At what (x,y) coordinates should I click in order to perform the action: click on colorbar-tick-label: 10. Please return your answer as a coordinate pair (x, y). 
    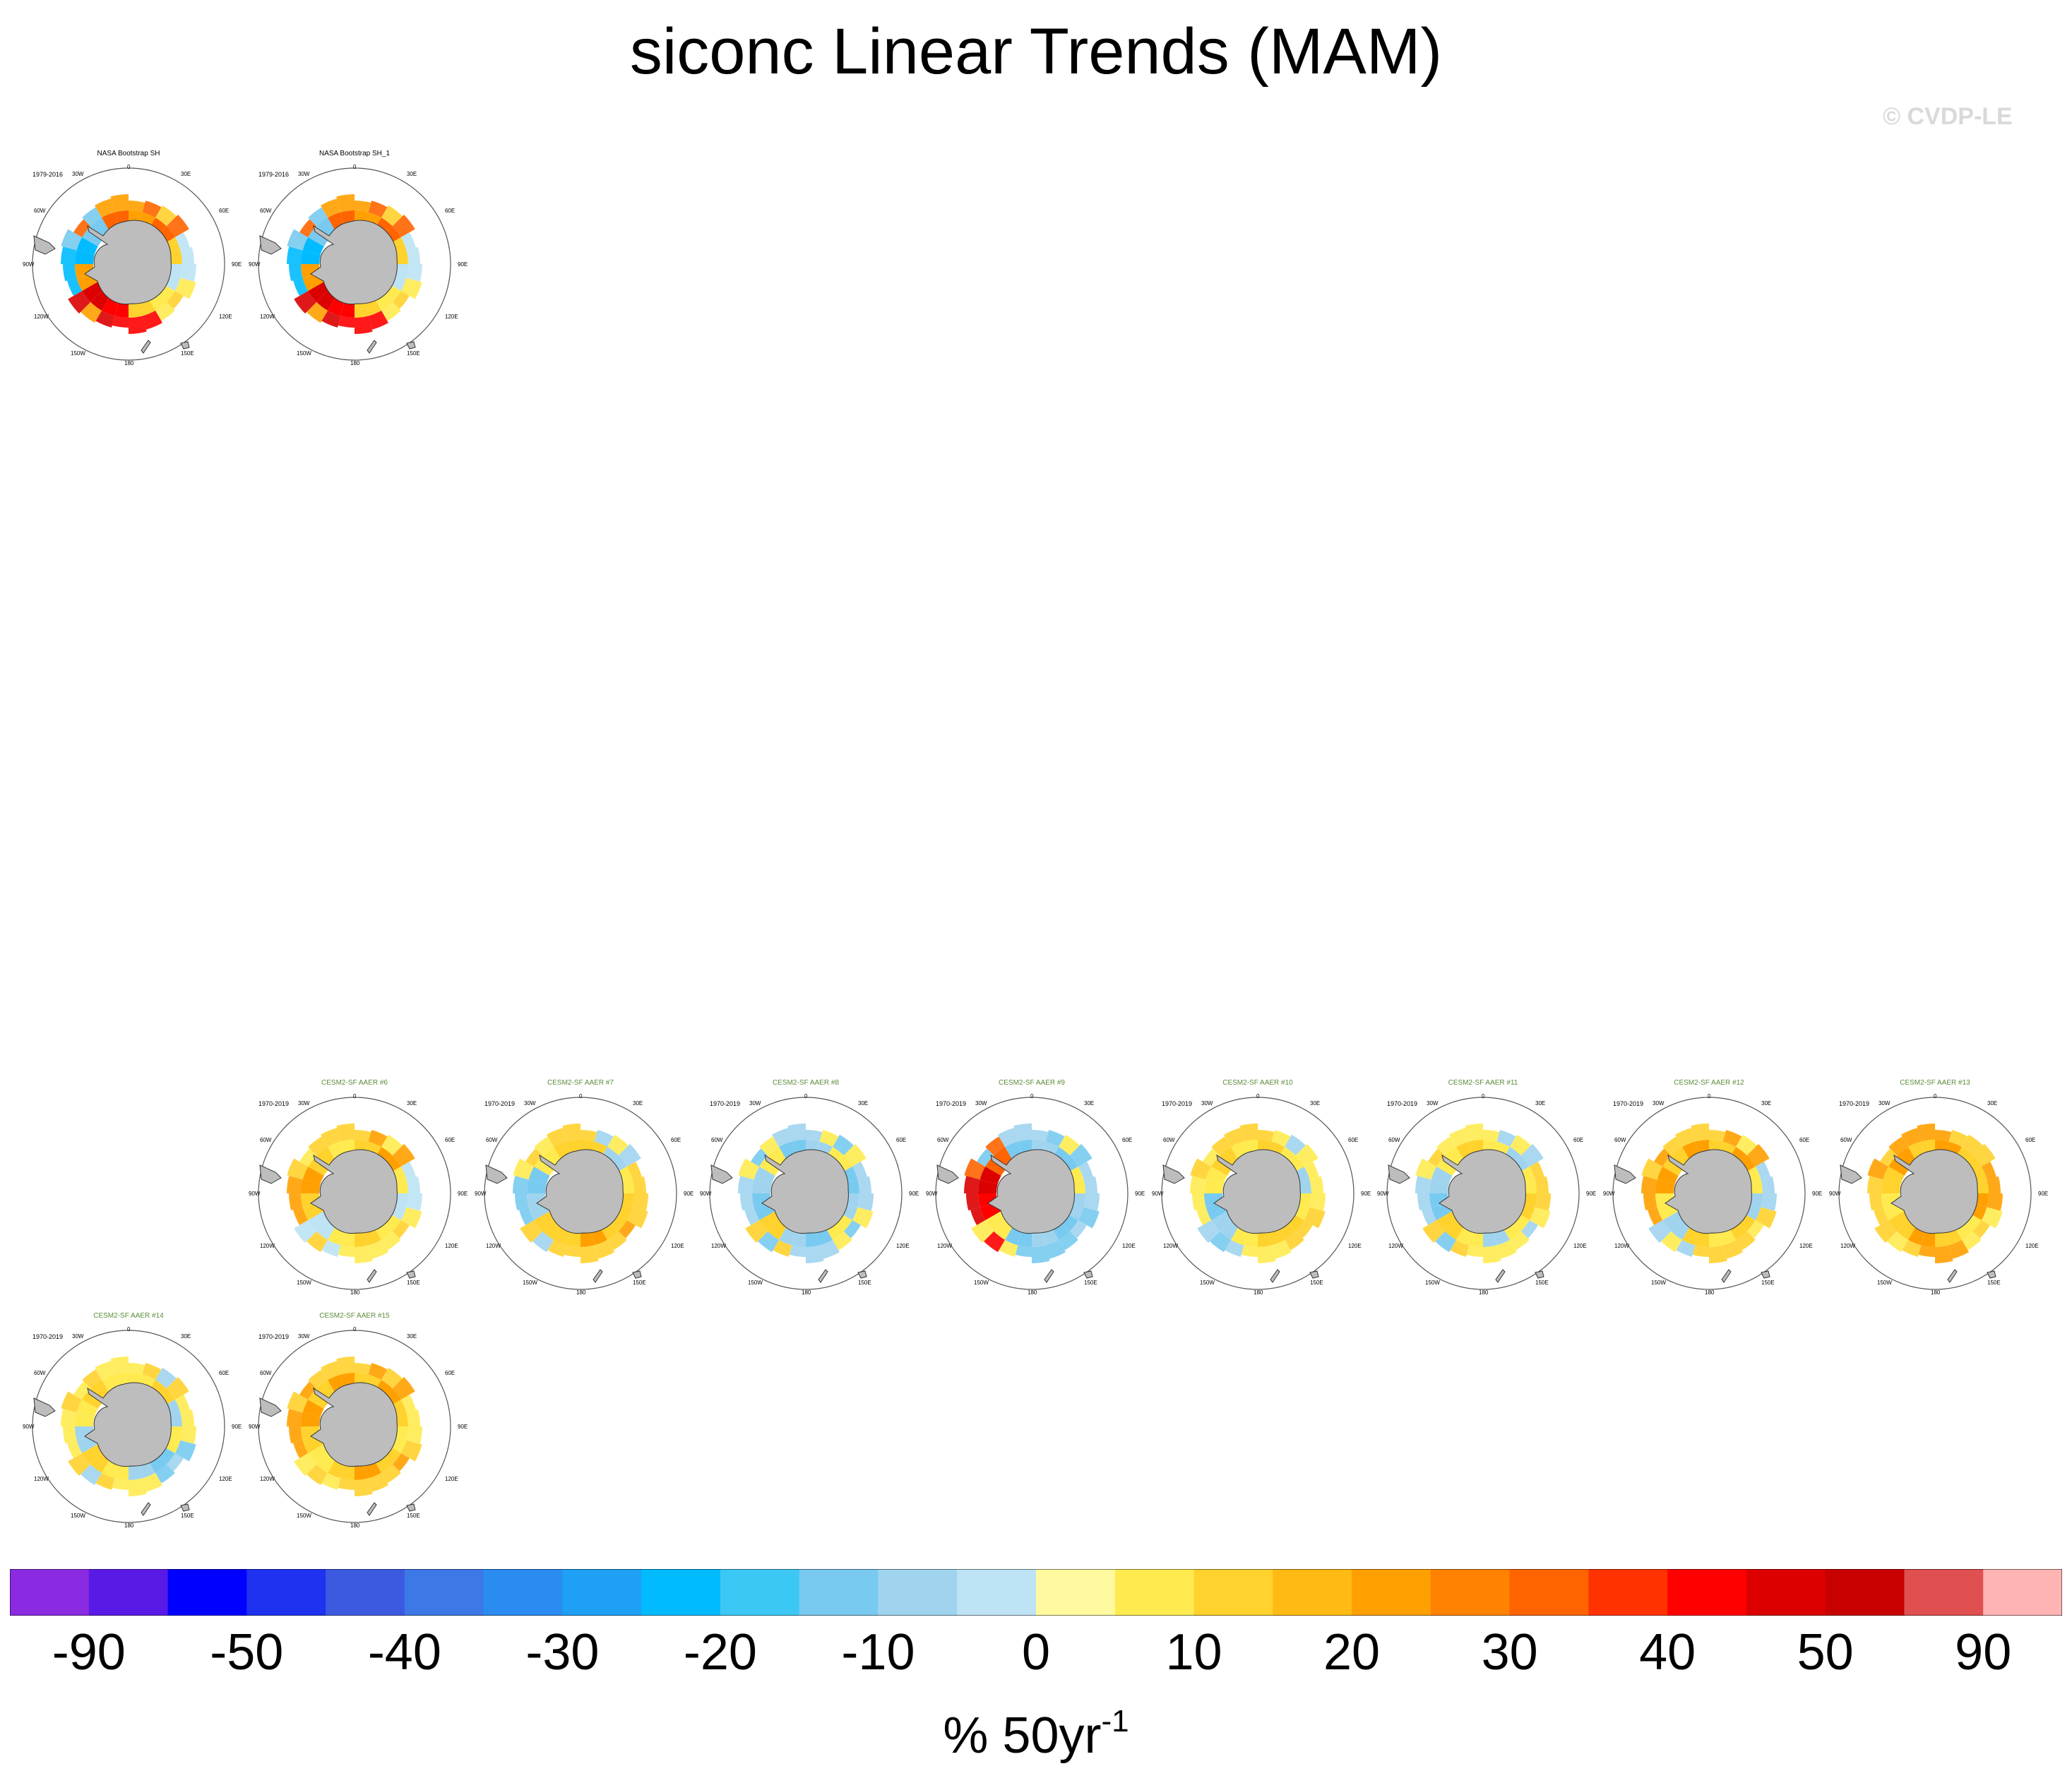
    Looking at the image, I should click on (1193, 1652).